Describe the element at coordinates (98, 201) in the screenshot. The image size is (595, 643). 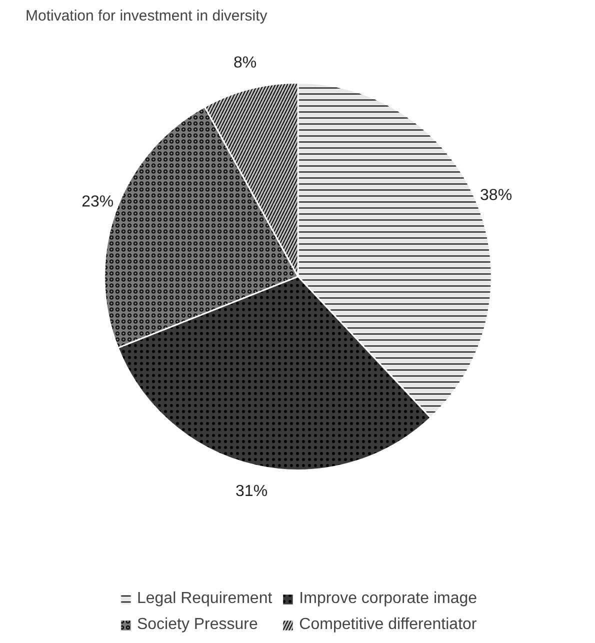
I see `data-label: 23%` at that location.